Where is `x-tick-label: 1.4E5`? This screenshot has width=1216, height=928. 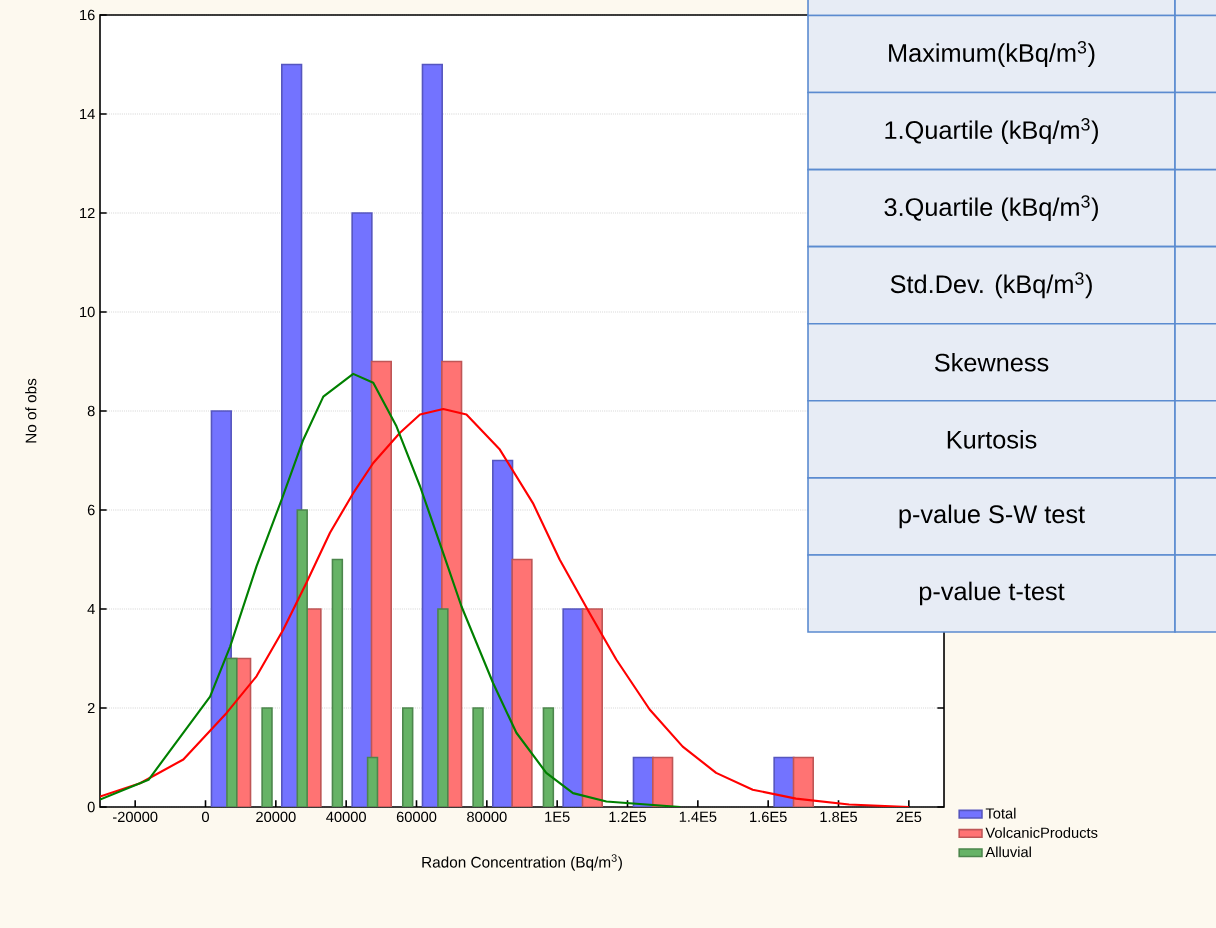
x-tick-label: 1.4E5 is located at coordinates (698, 816).